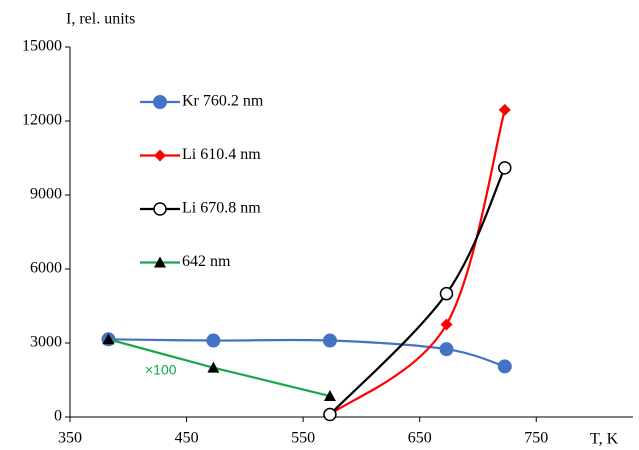 The image size is (639, 450). What do you see at coordinates (206, 261) in the screenshot?
I see `legend-label: 642 nm` at bounding box center [206, 261].